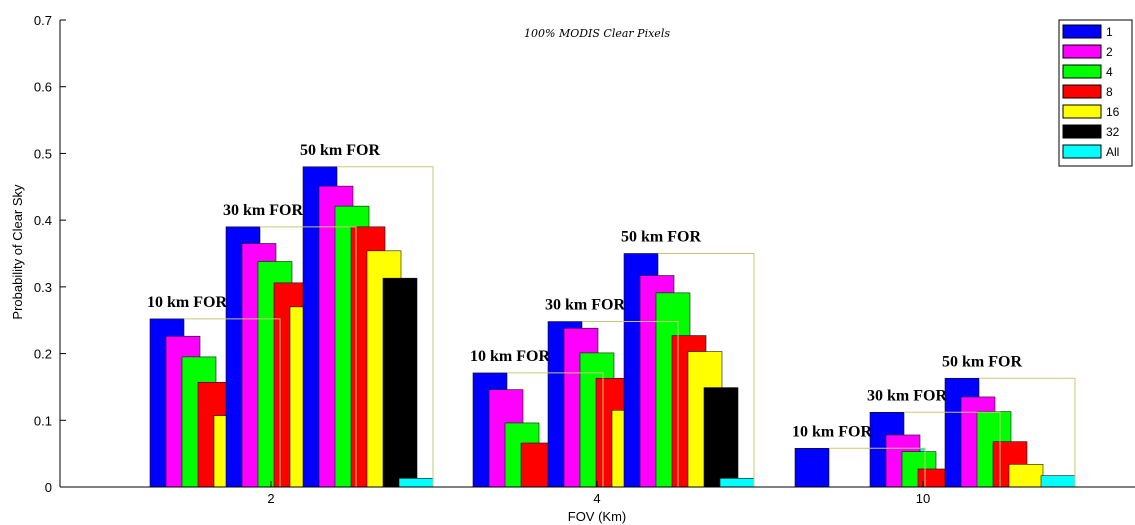 The width and height of the screenshot is (1135, 525). What do you see at coordinates (43, 287) in the screenshot?
I see `y-tick-label: 0.3` at bounding box center [43, 287].